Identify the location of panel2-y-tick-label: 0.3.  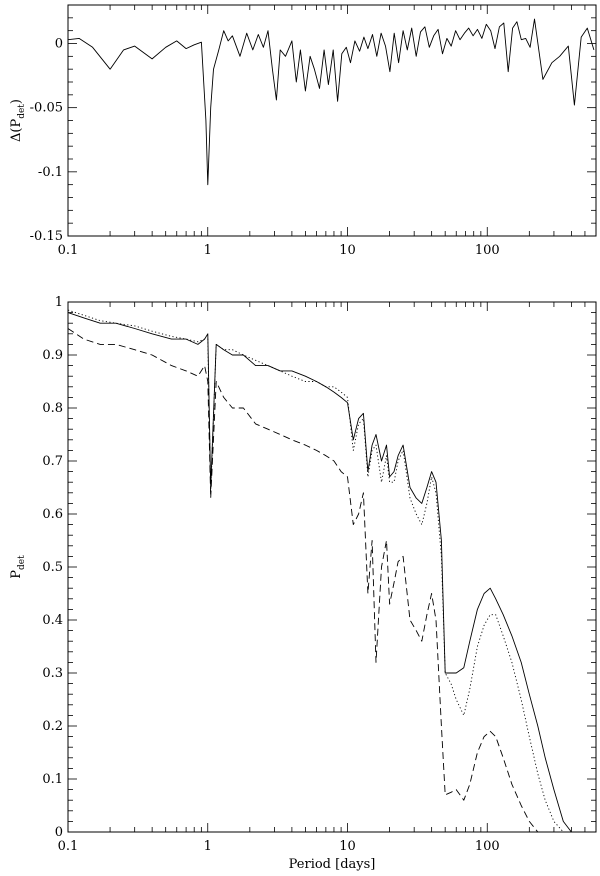
(52, 673).